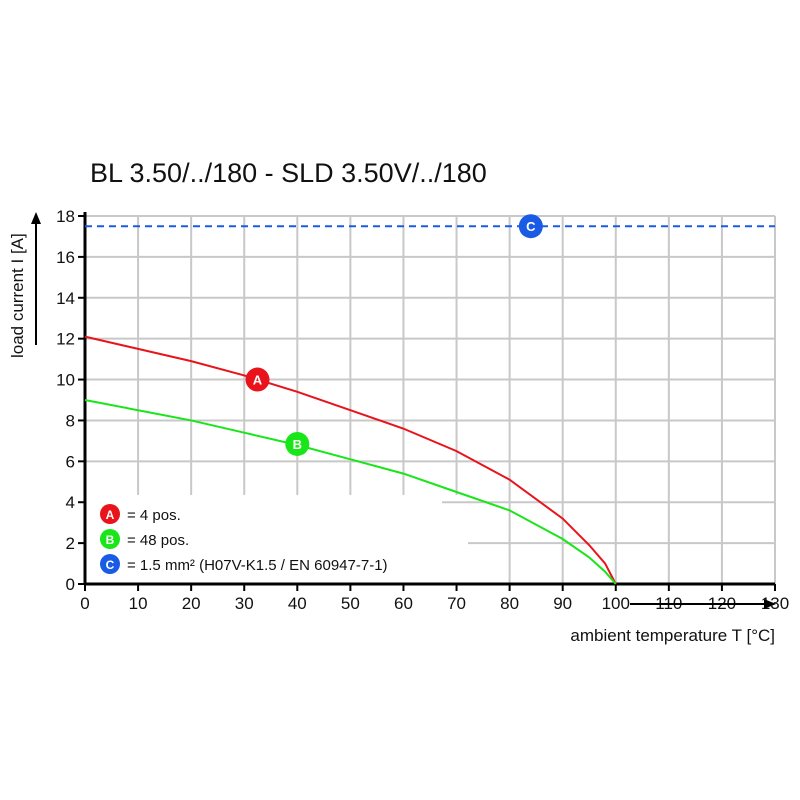 The height and width of the screenshot is (800, 800). What do you see at coordinates (70, 461) in the screenshot?
I see `y-tick-label: 6` at bounding box center [70, 461].